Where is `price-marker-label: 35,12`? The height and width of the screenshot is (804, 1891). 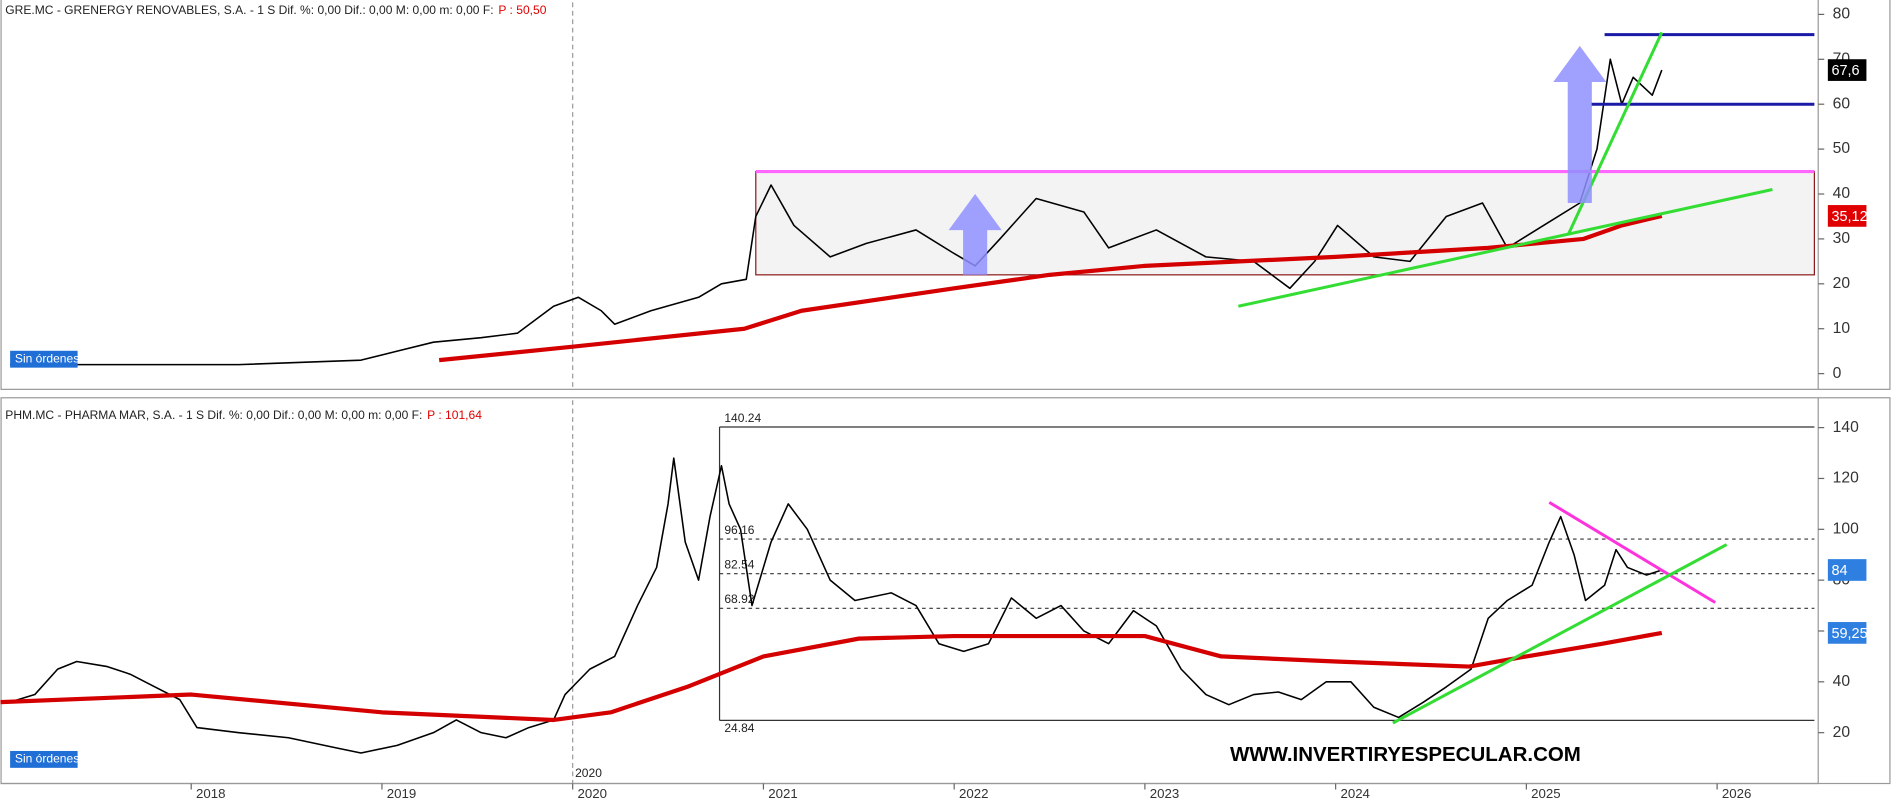
price-marker-label: 35,12 is located at coordinates (1849, 217).